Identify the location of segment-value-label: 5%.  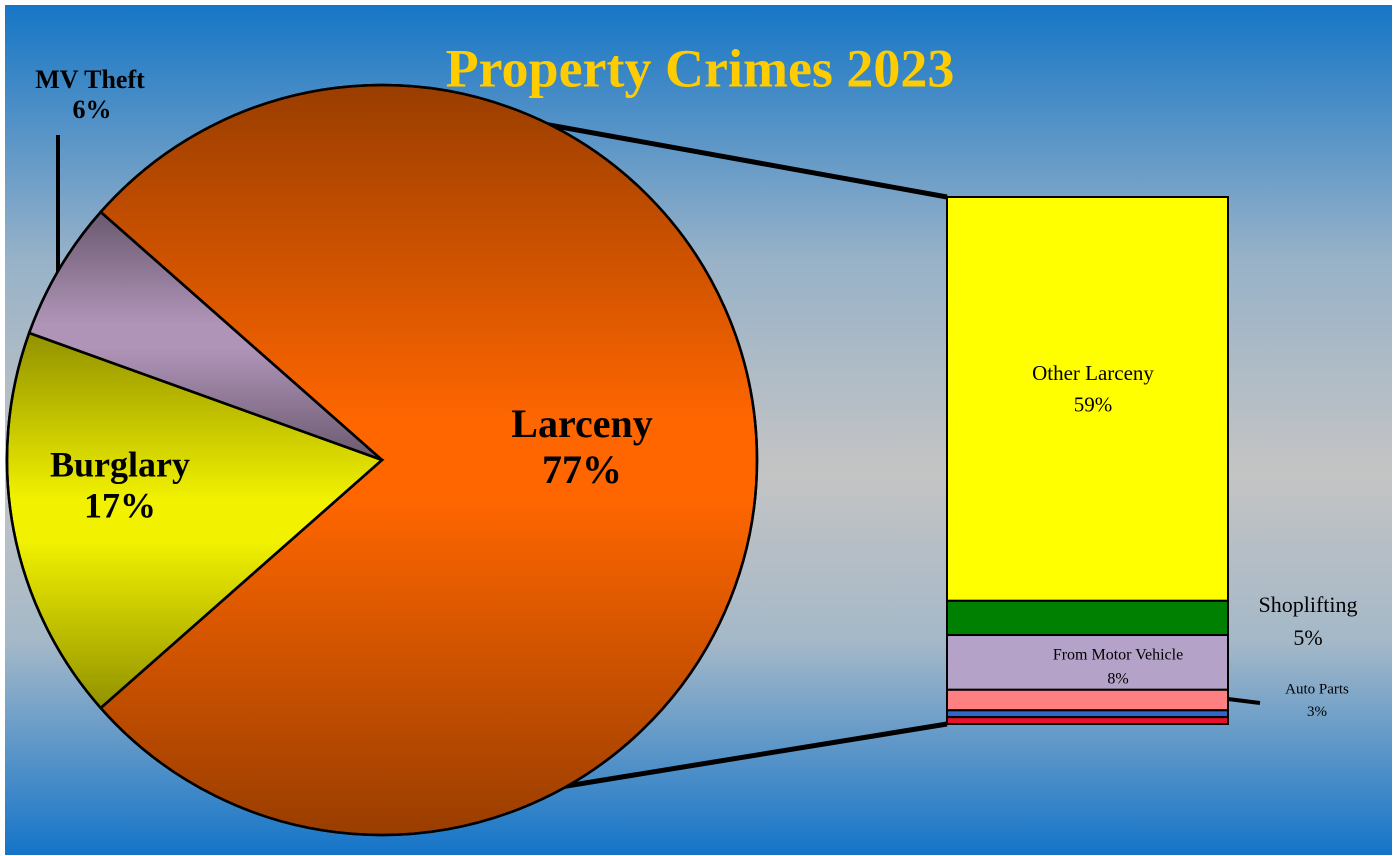
(1307, 637).